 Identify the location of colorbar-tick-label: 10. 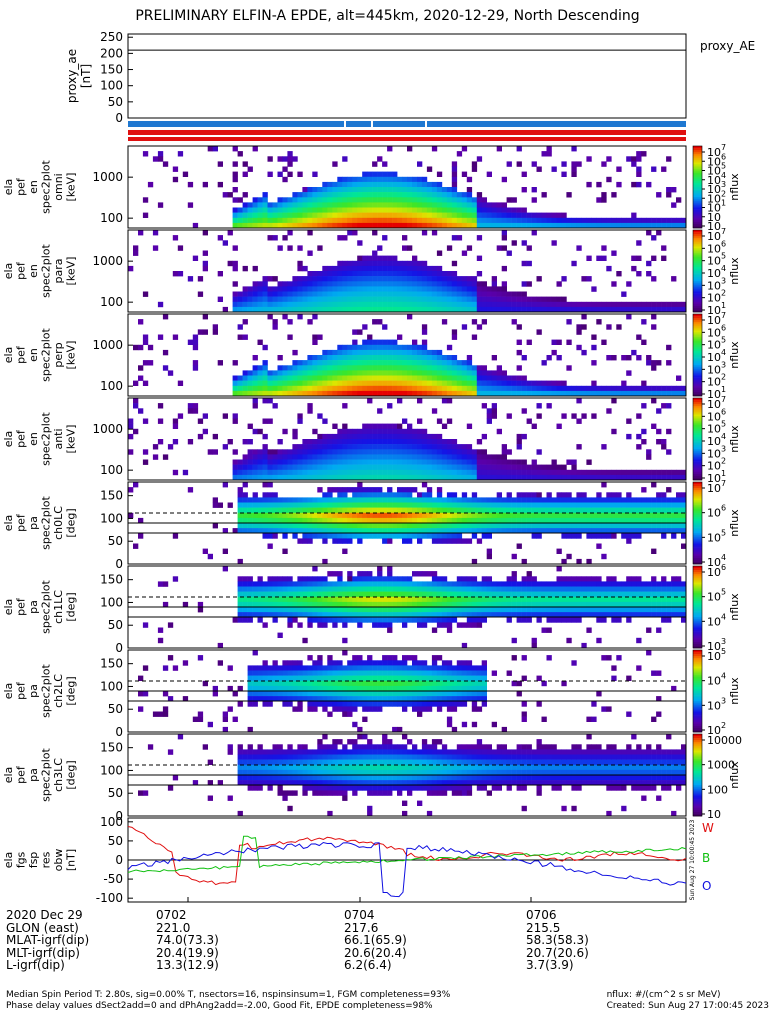
(714, 404).